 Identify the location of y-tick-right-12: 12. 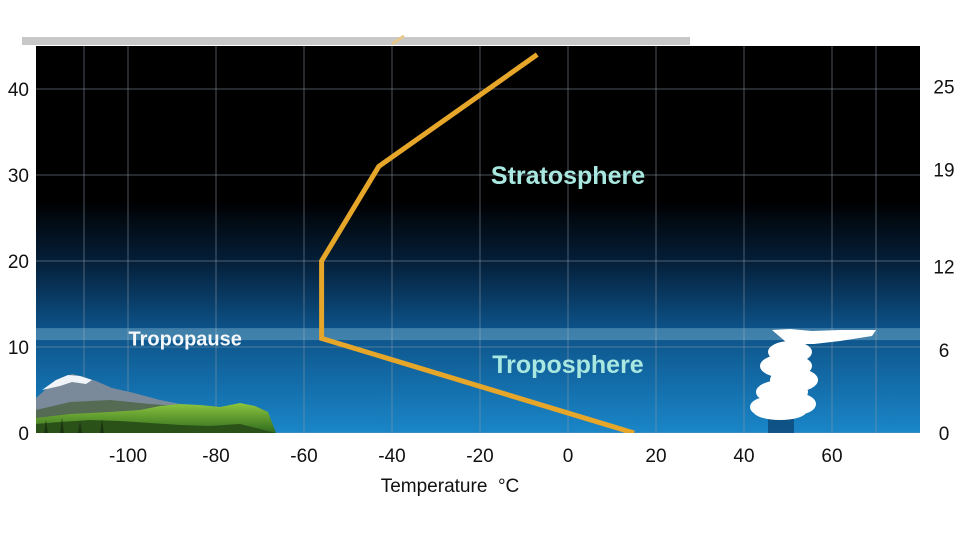
(943, 268).